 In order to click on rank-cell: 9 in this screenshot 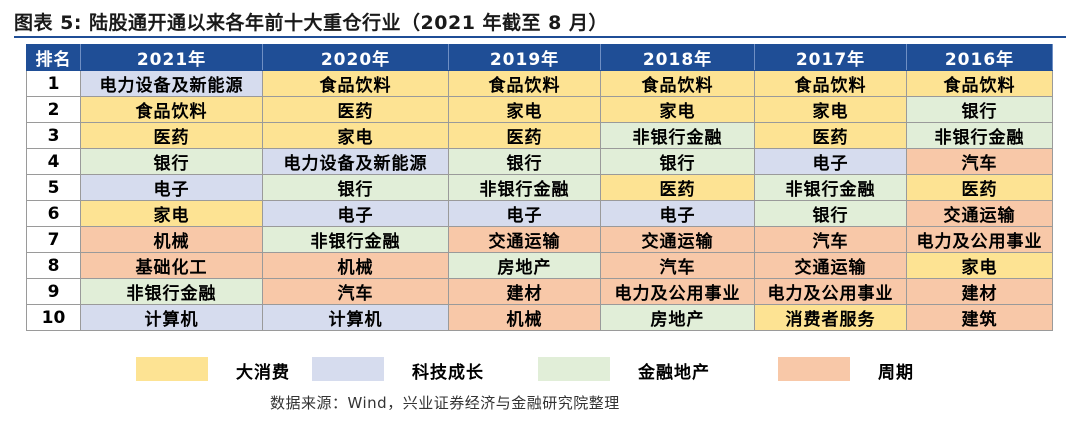, I will do `click(53, 291)`.